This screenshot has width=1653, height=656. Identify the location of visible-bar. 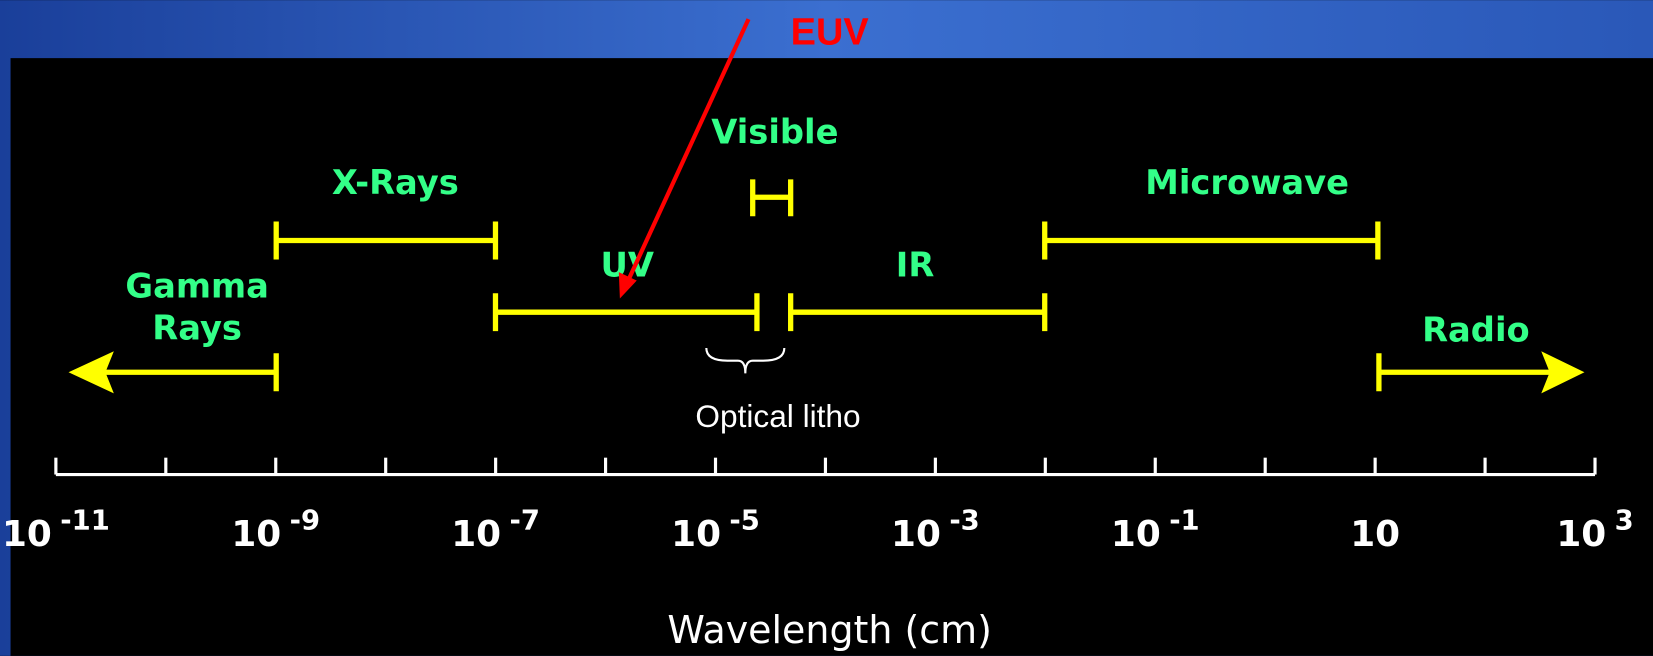
(772, 198).